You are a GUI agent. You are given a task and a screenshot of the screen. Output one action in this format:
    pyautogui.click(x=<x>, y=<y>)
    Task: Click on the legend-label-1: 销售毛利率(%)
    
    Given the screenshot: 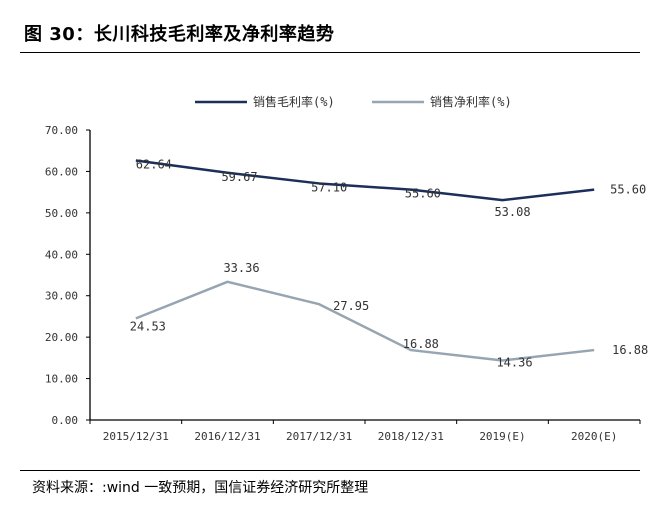 What is the action you would take?
    pyautogui.click(x=294, y=101)
    